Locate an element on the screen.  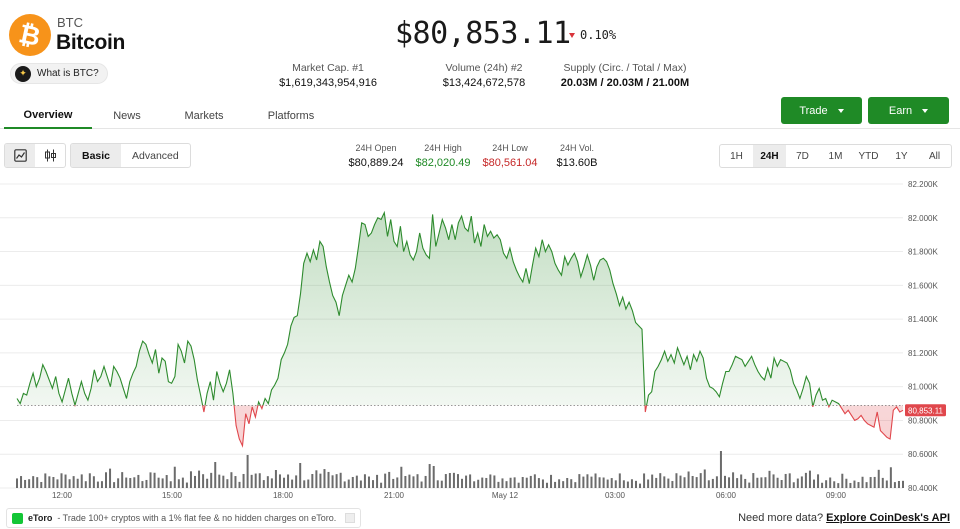
line-chart-icon is located at coordinates (20, 155).